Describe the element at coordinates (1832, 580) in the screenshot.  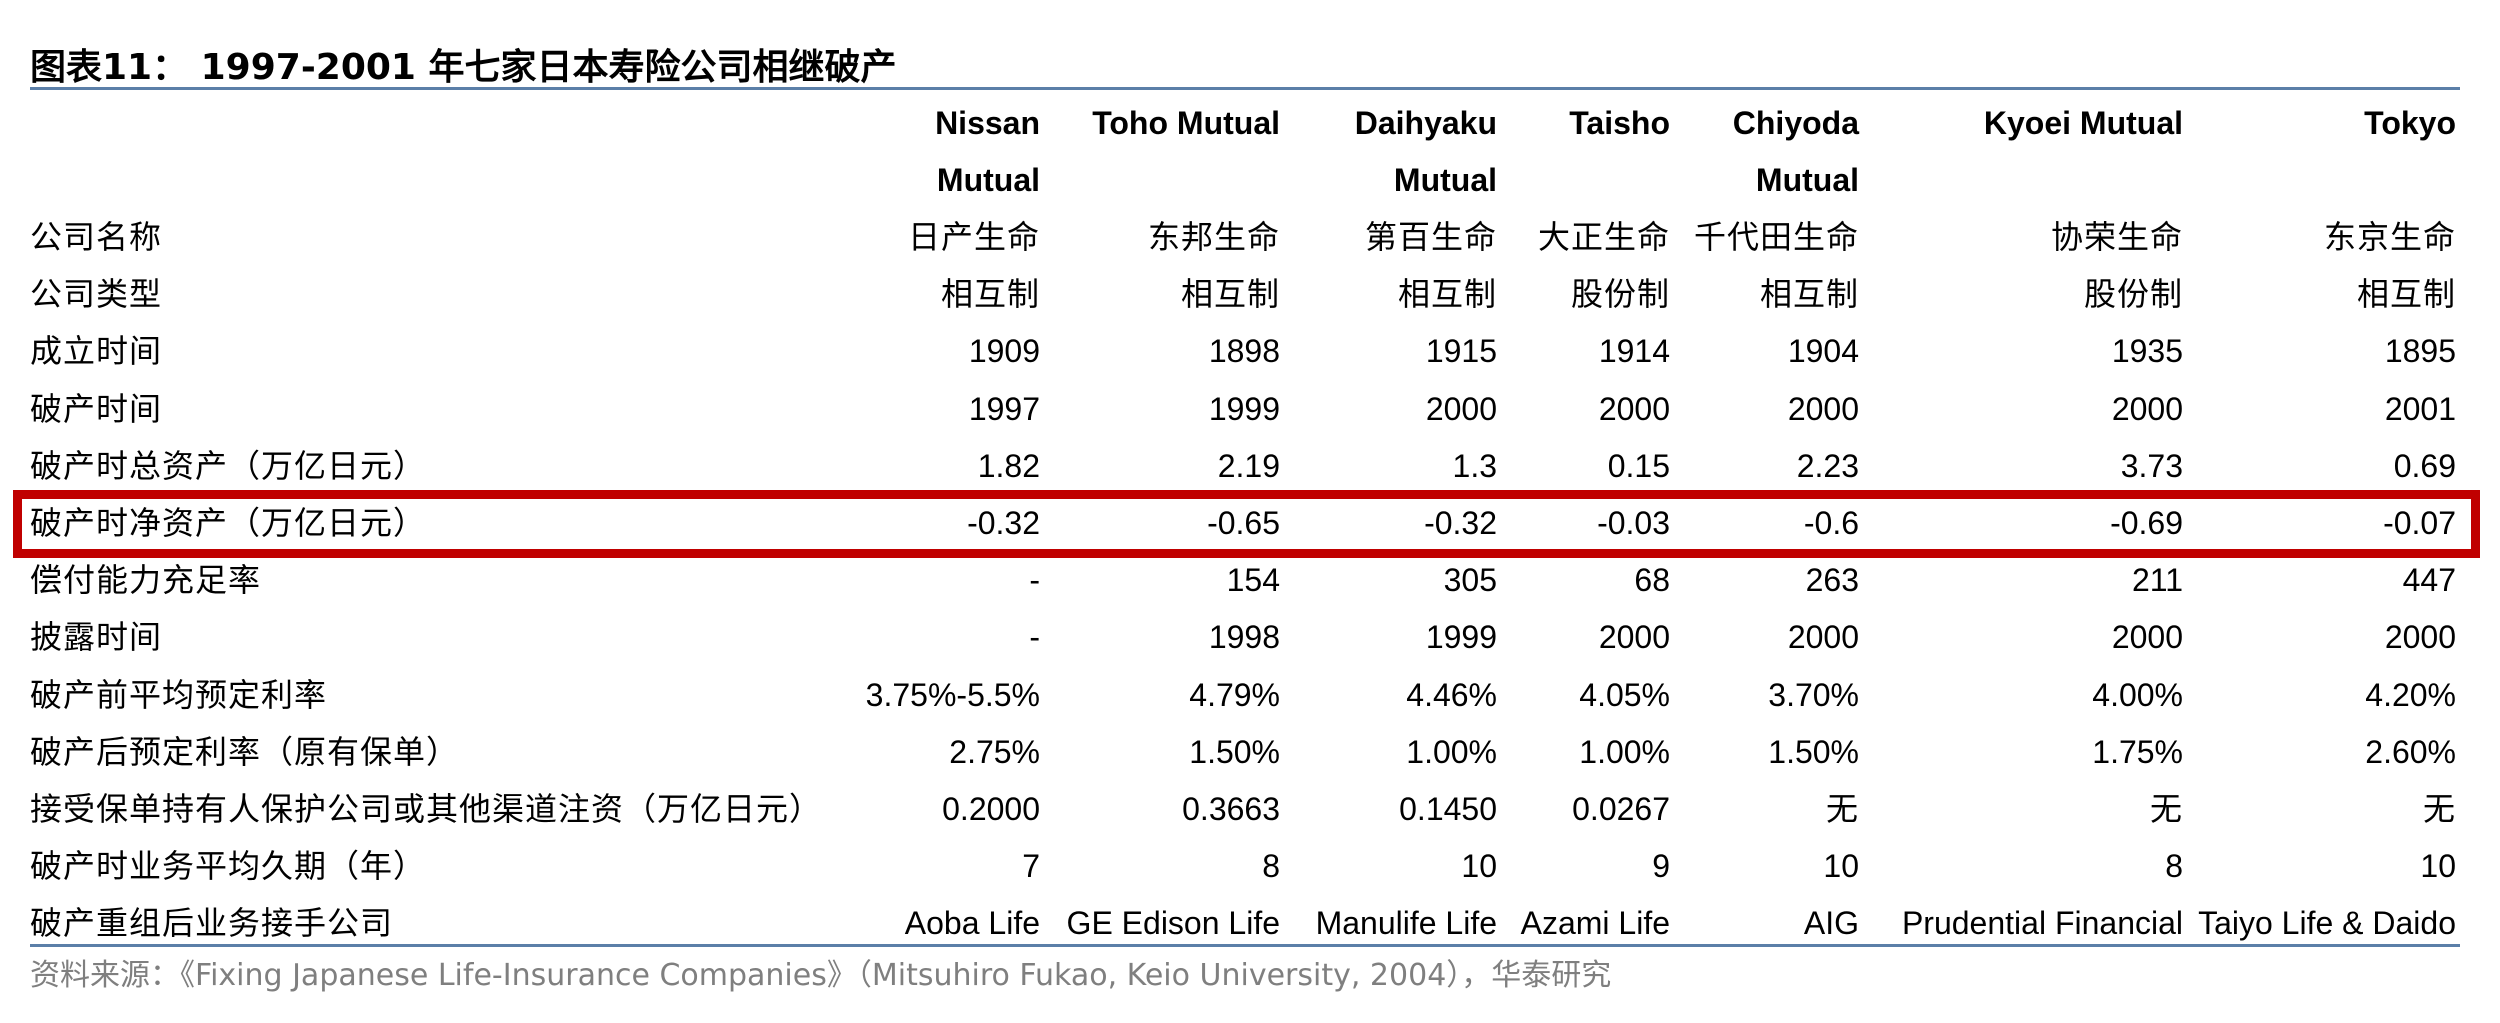
I see `table-cell: 263` at that location.